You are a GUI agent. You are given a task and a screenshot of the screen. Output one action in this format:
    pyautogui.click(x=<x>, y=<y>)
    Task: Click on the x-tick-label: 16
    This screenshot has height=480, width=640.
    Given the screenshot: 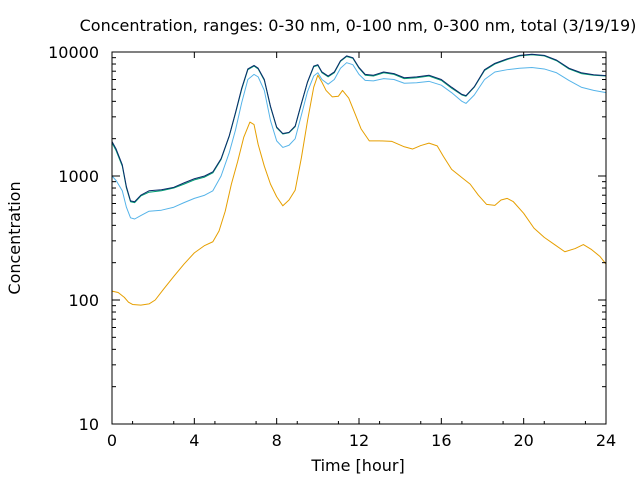 What is the action you would take?
    pyautogui.click(x=441, y=440)
    